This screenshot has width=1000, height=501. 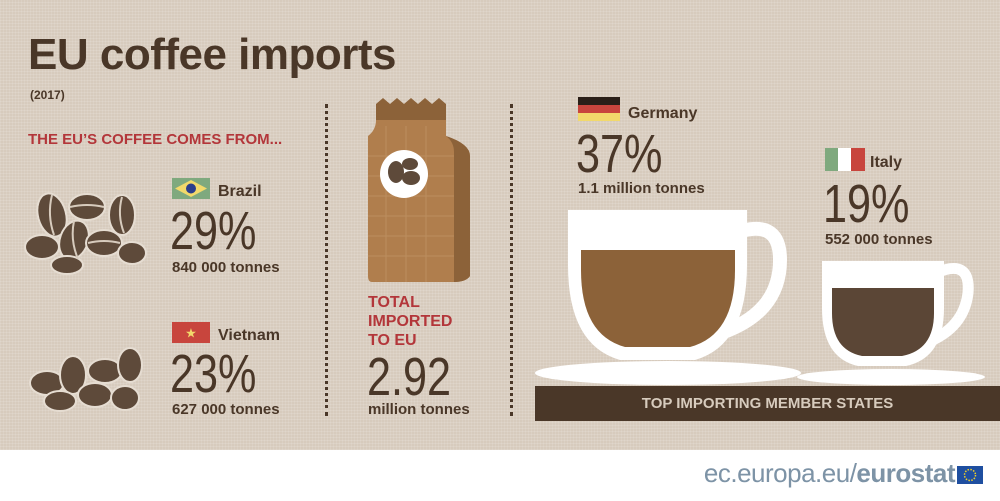 I want to click on top-importing-banner: TOP IMPORTING MEMBER STATES, so click(x=767, y=403).